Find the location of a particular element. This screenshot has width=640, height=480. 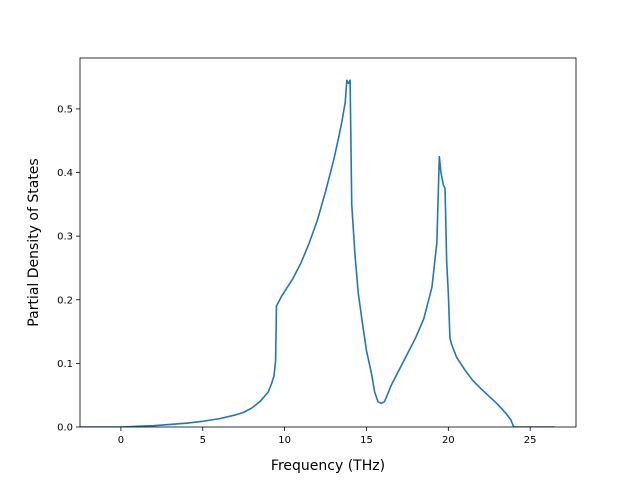

y-axis-ticks: 0.0 0.1 0.2 0.3 0.4 0.5 is located at coordinates (68, 269).